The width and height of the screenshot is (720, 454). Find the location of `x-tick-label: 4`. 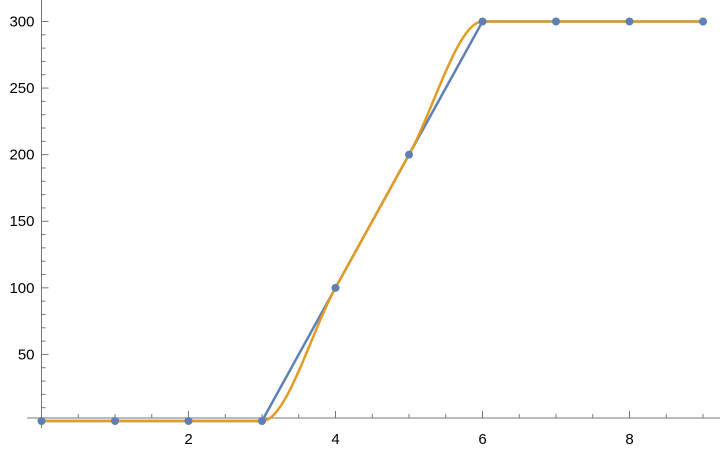

x-tick-label: 4 is located at coordinates (335, 439).